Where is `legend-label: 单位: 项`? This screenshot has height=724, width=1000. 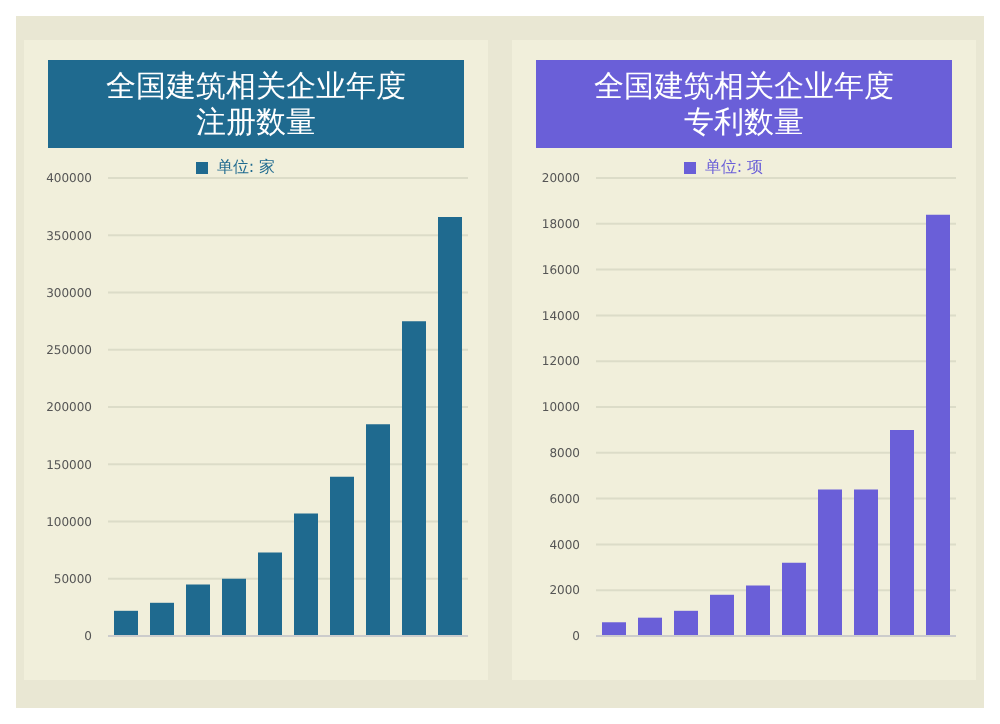 legend-label: 单位: 项 is located at coordinates (734, 167).